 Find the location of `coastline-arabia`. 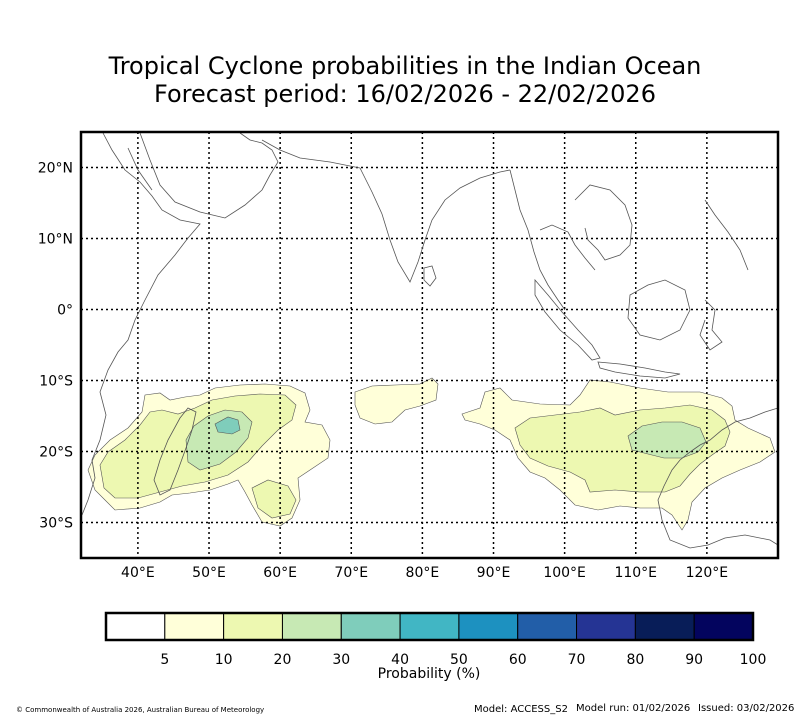

coastline-arabia is located at coordinates (209, 175).